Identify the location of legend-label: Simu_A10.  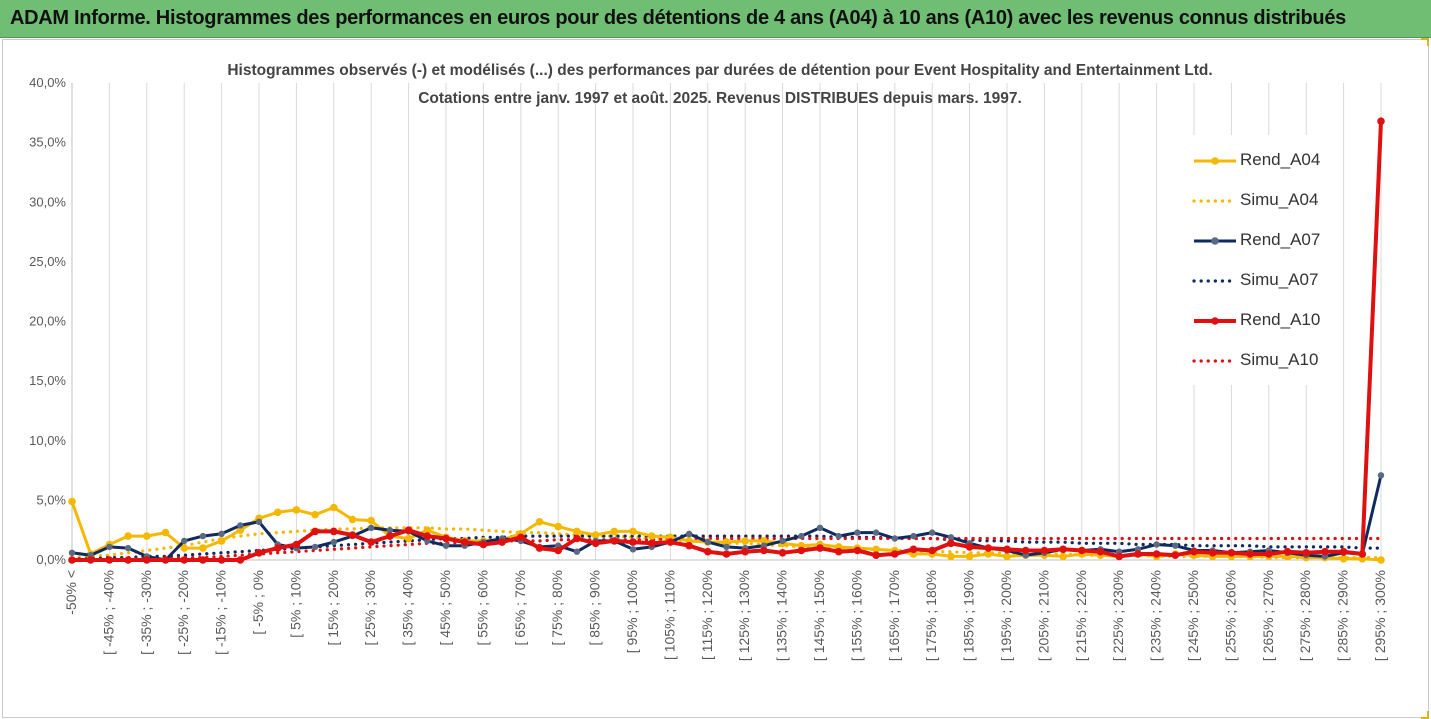
(1279, 359).